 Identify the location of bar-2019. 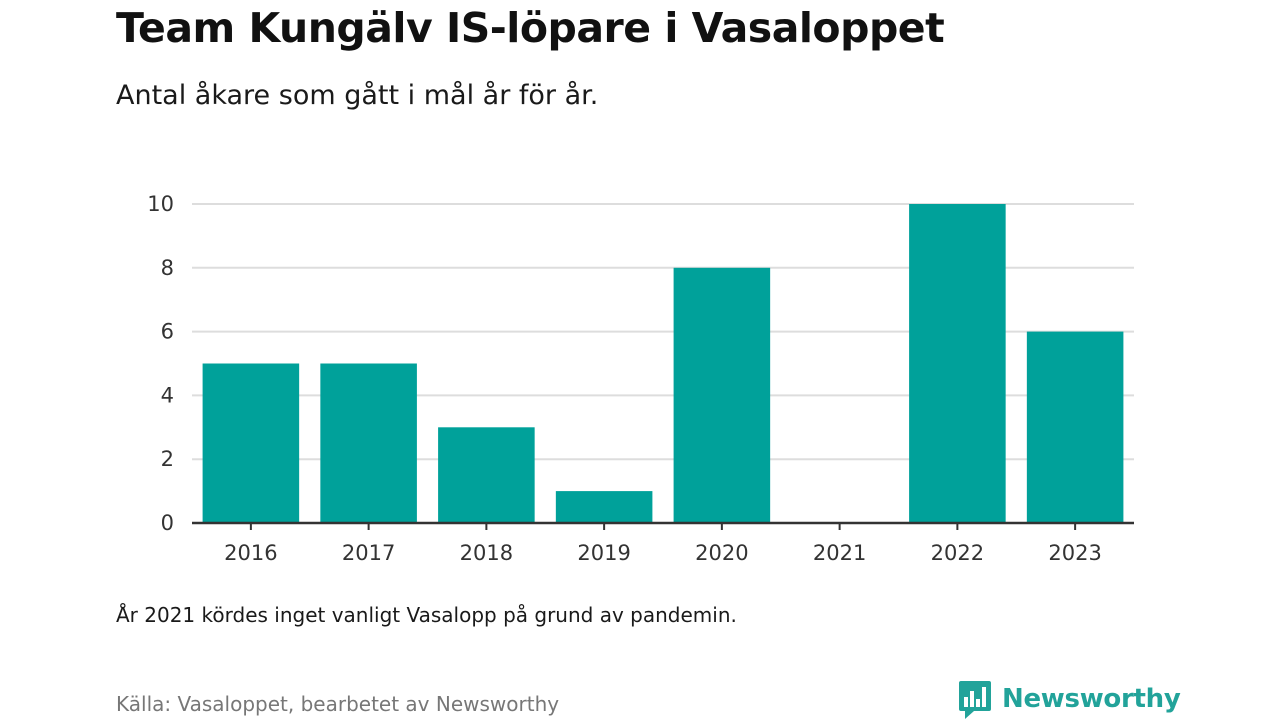
(604, 507).